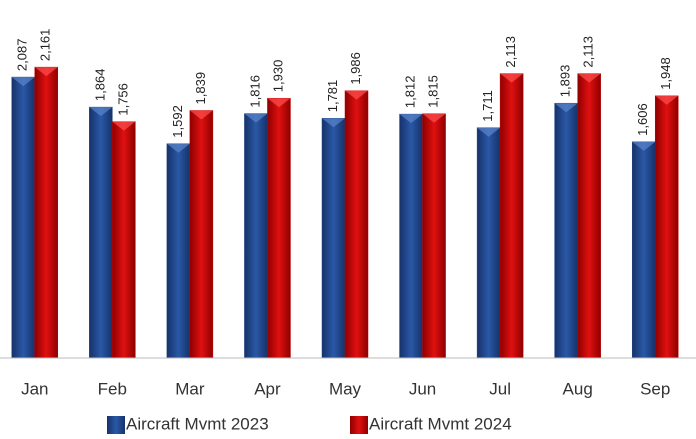 The width and height of the screenshot is (696, 439). Describe the element at coordinates (34, 388) in the screenshot. I see `x-tick-label: Jan` at that location.